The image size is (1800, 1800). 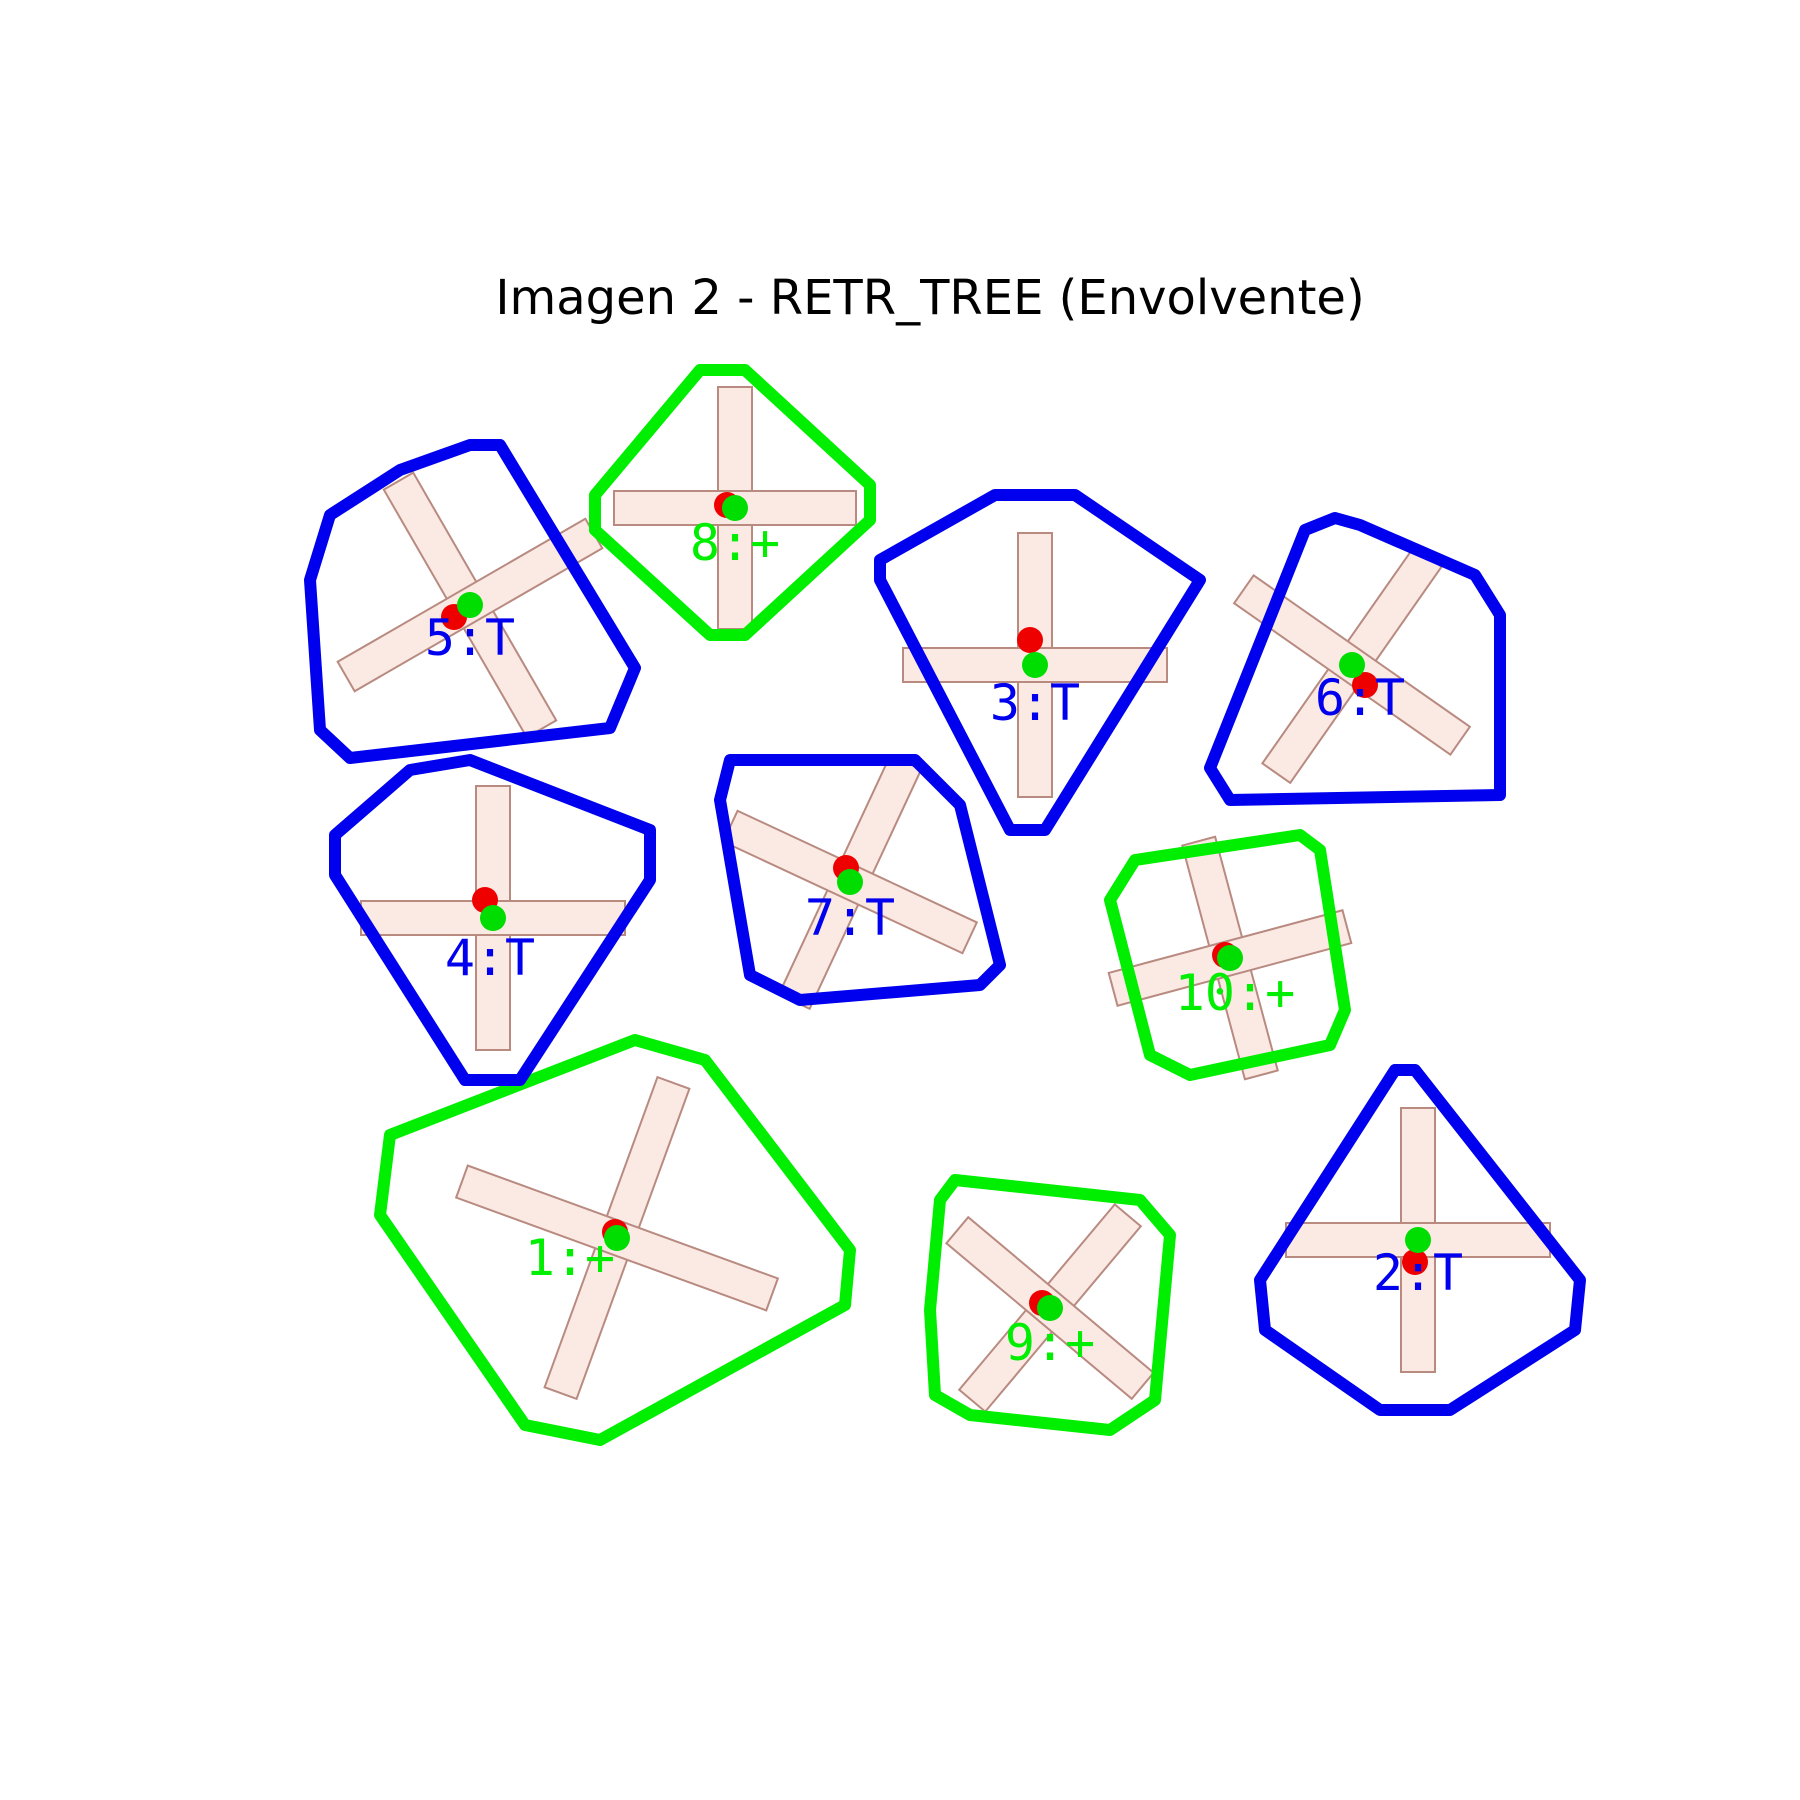 What do you see at coordinates (470, 638) in the screenshot?
I see `shape-label-5: 5:T` at bounding box center [470, 638].